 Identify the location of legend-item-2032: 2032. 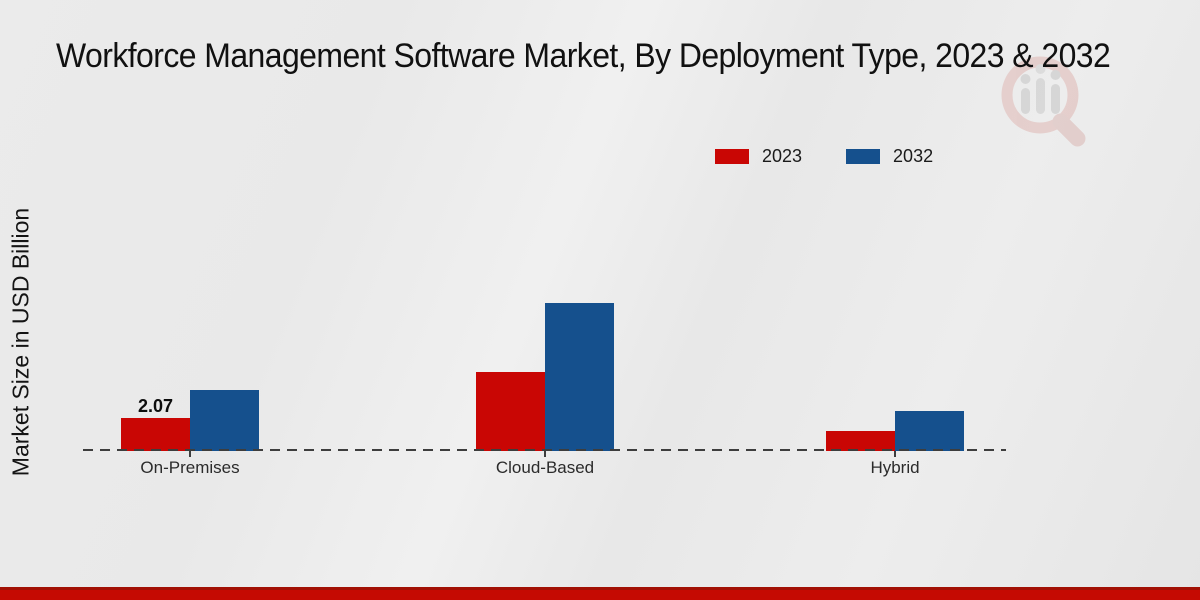
(889, 156).